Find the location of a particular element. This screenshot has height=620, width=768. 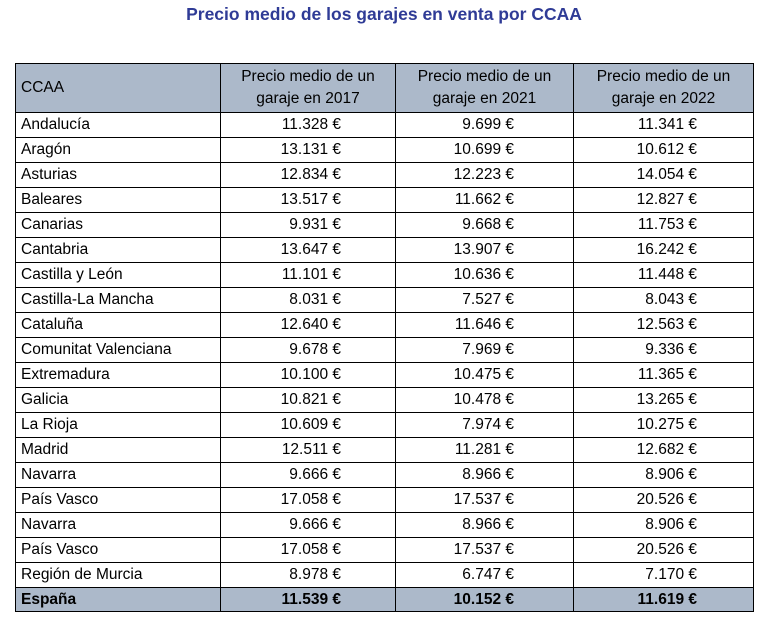

price-2022: 7.170 € is located at coordinates (663, 575).